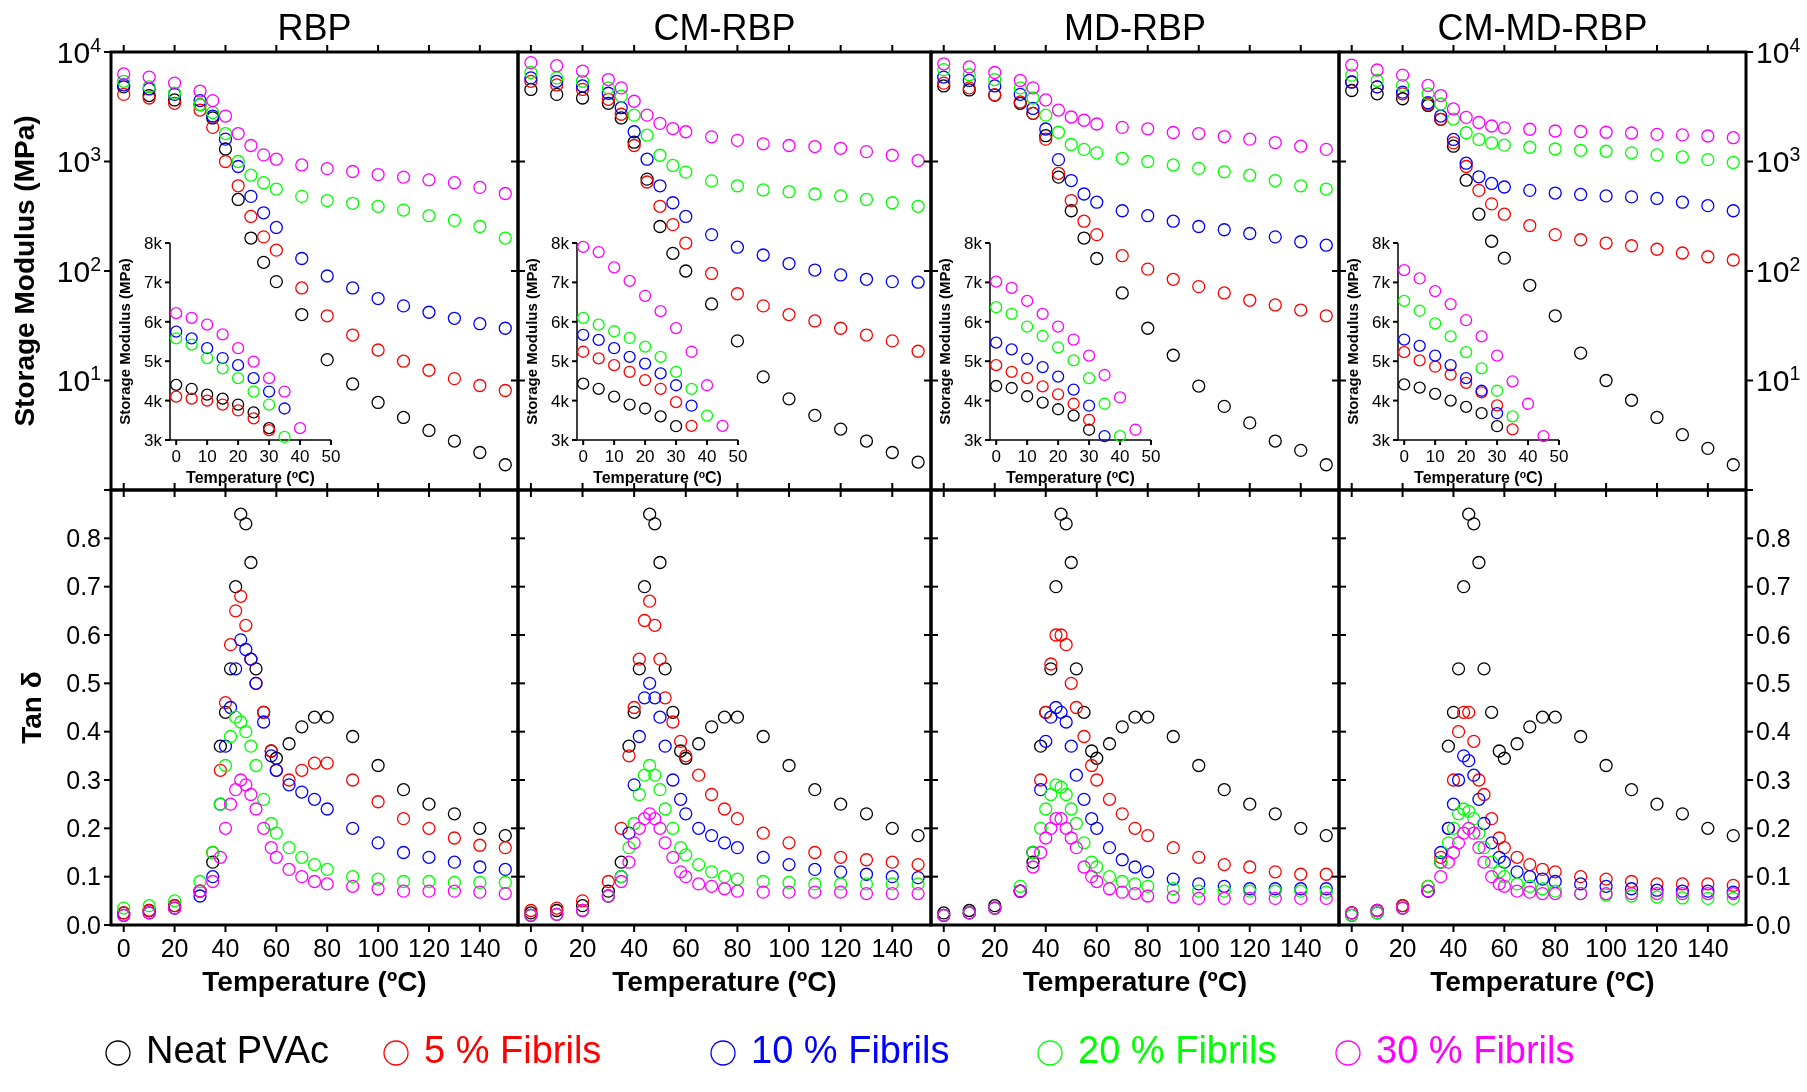  I want to click on chart-title: CM-RBP, so click(724, 27).